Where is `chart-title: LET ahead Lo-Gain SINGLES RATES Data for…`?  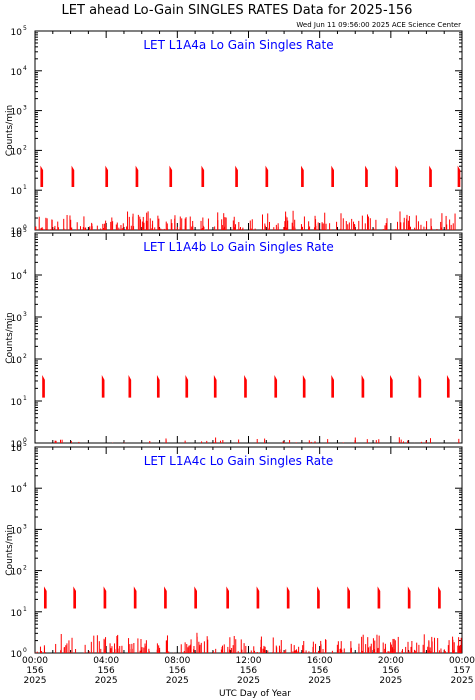
chart-title: LET ahead Lo-Gain SINGLES RATES Data for… is located at coordinates (237, 10).